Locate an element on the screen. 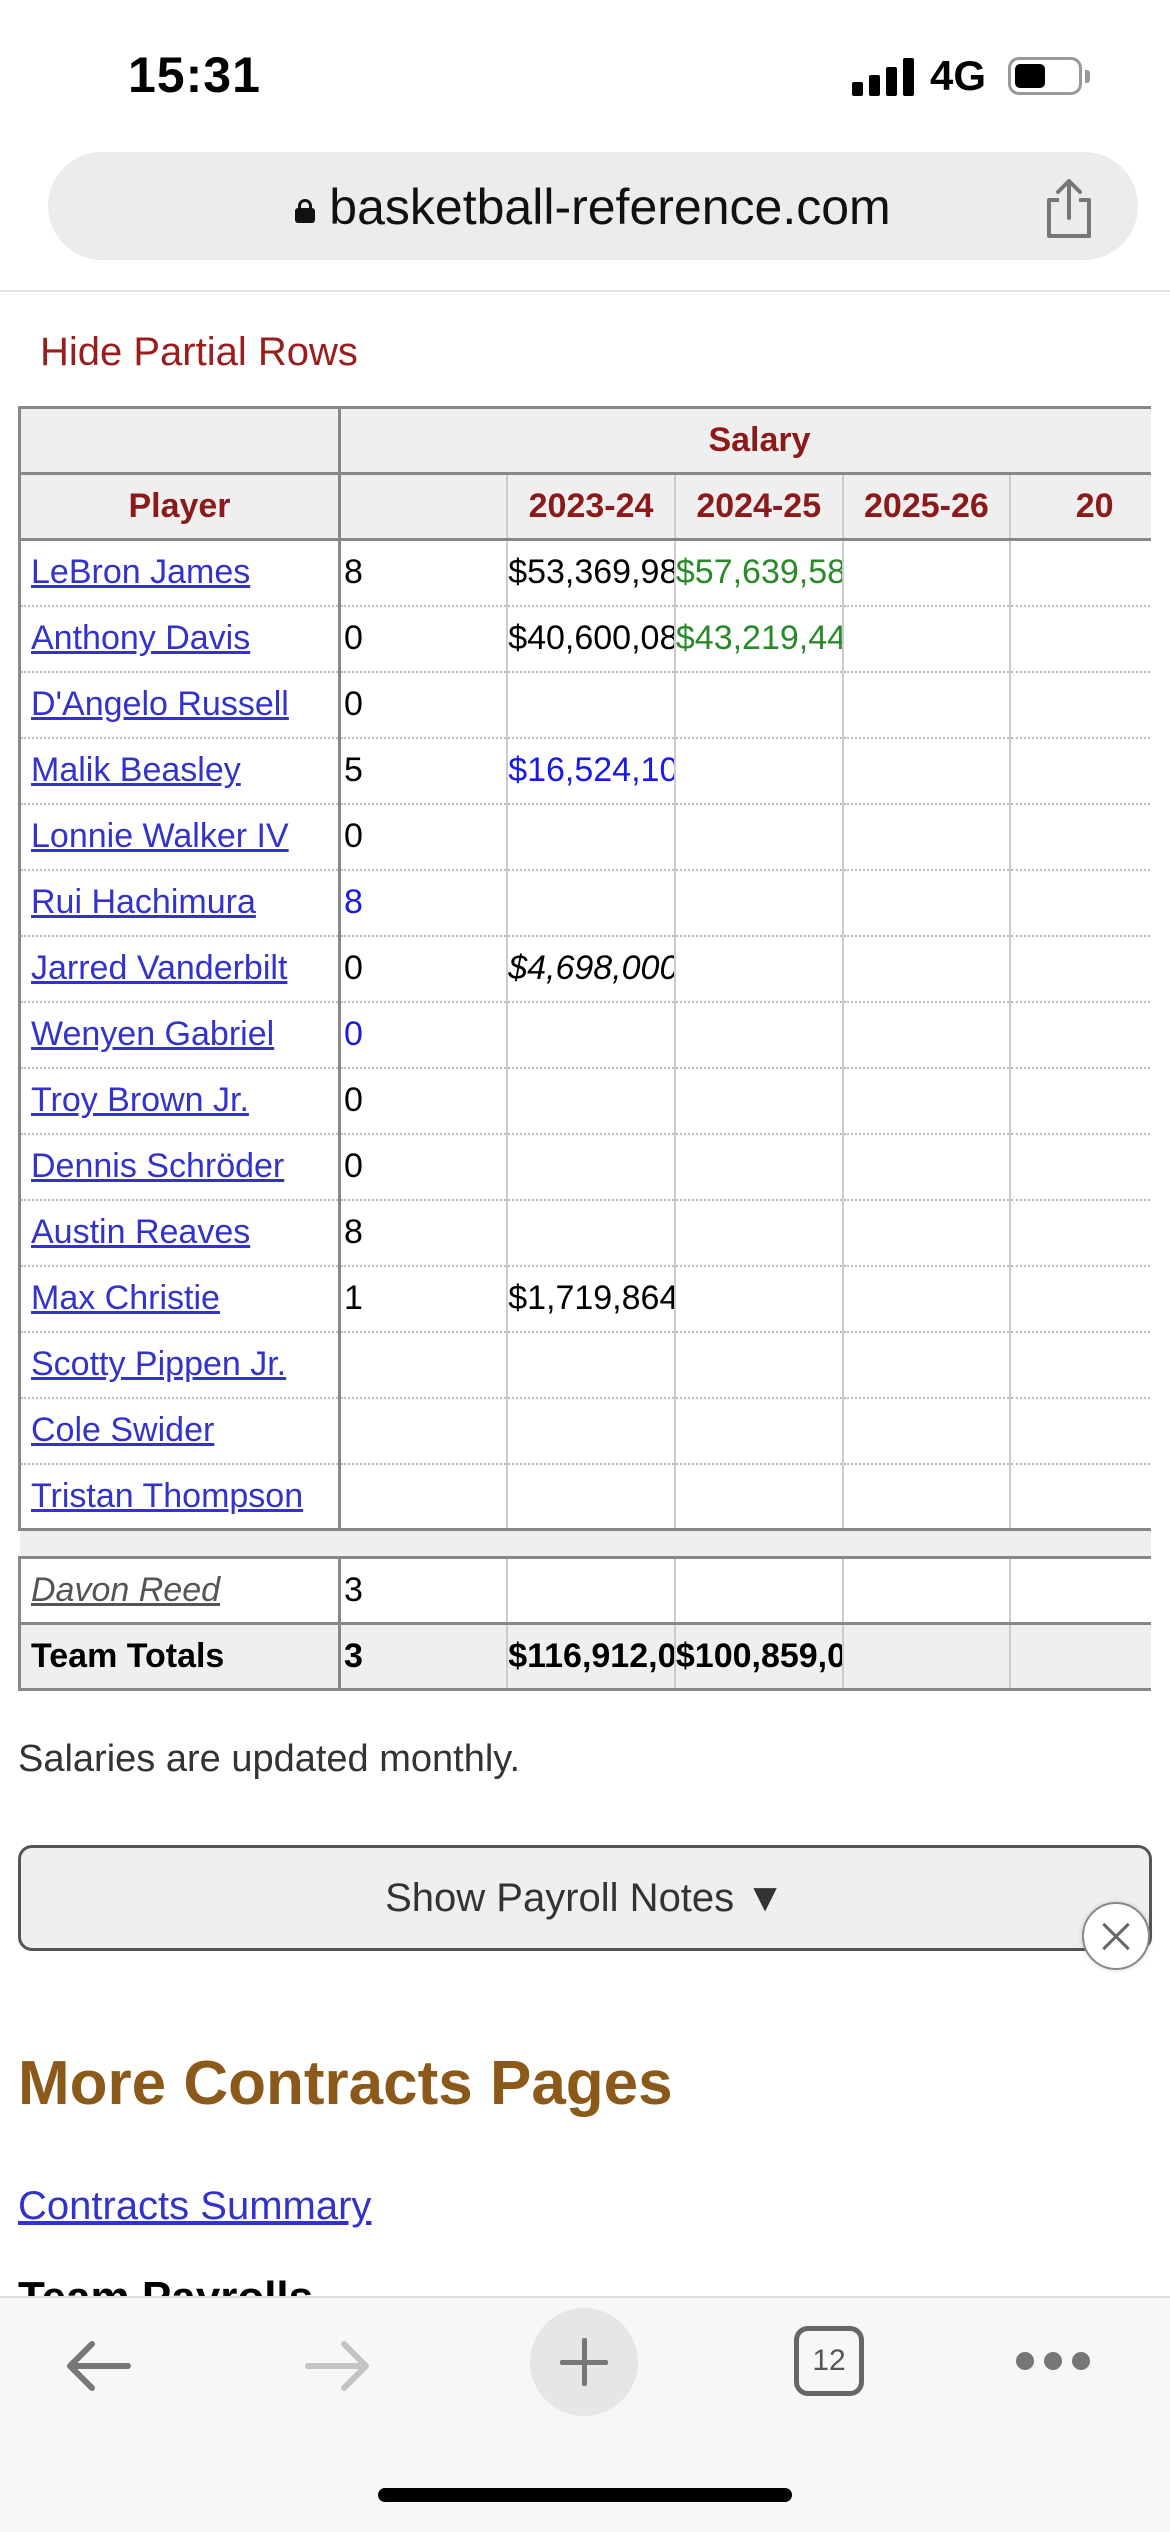 The height and width of the screenshot is (2532, 1170). contracts-summary-link: Contracts Summary is located at coordinates (195, 2206).